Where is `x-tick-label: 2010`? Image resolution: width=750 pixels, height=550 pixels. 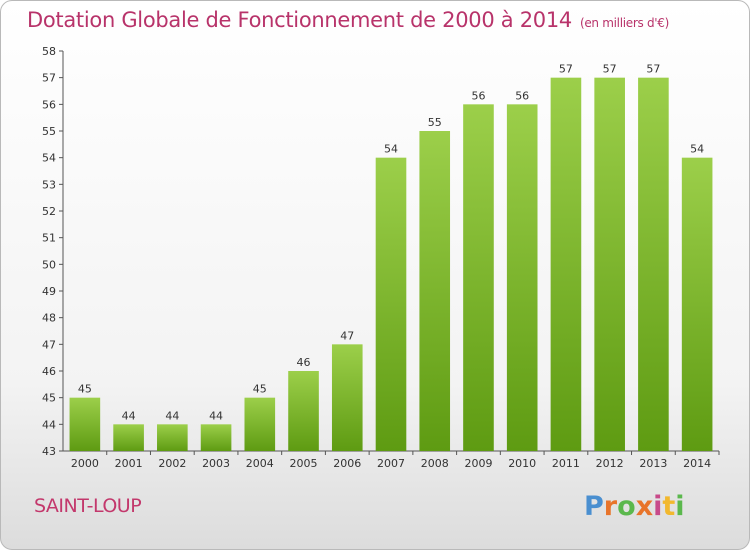 x-tick-label: 2010 is located at coordinates (522, 463).